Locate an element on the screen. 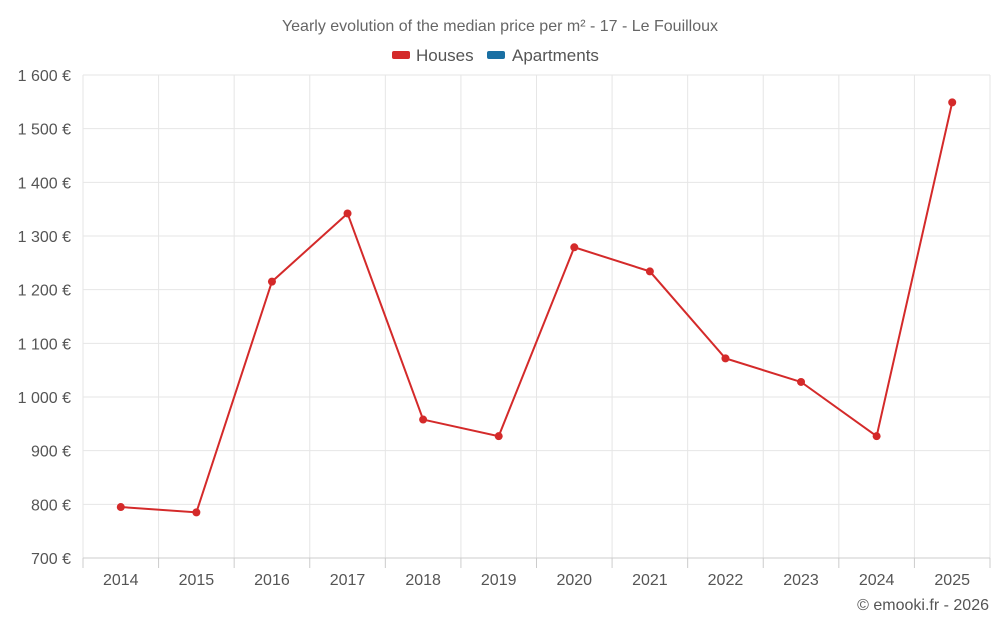  data-point-houses-2015 is located at coordinates (196, 512).